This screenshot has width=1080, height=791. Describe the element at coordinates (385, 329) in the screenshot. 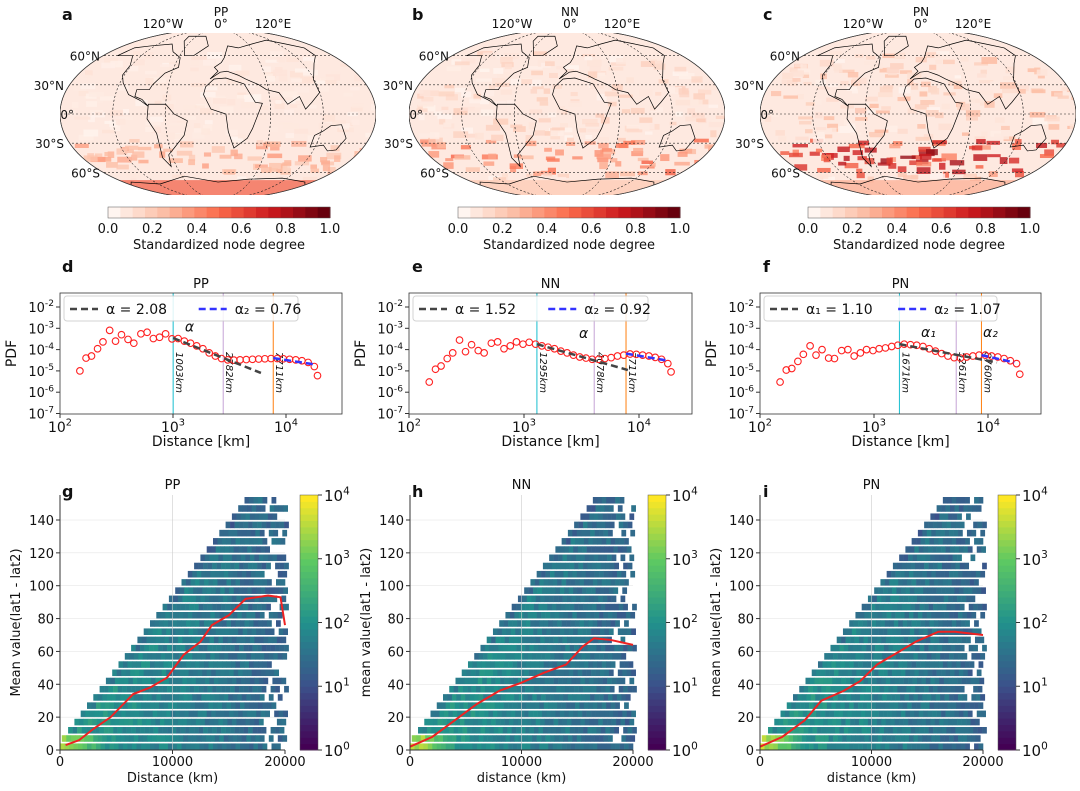

I see `tick-base: 10` at that location.